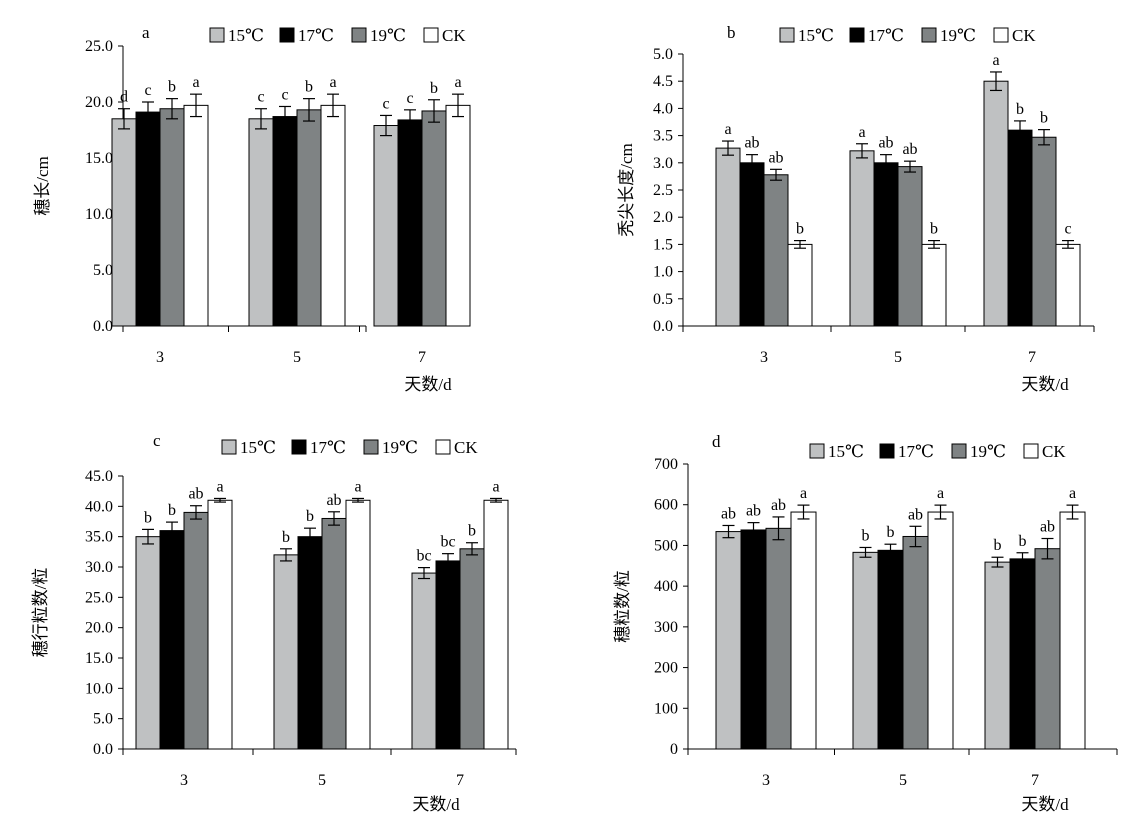 Image resolution: width=1141 pixels, height=835 pixels. Describe the element at coordinates (666, 627) in the screenshot. I see `y-tick-label: 300` at that location.